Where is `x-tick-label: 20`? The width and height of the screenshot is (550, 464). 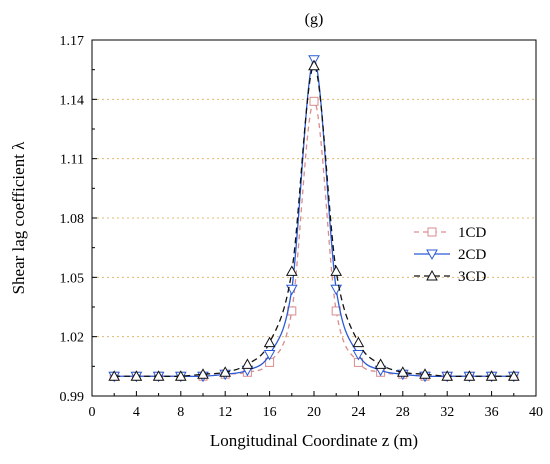 x-tick-label: 20 is located at coordinates (314, 412).